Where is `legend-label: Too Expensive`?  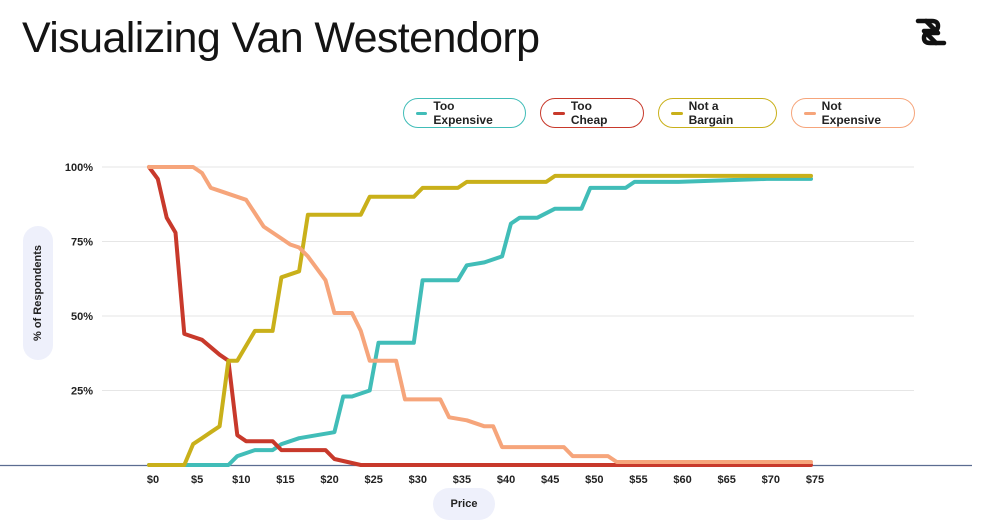 legend-label: Too Expensive is located at coordinates (463, 113).